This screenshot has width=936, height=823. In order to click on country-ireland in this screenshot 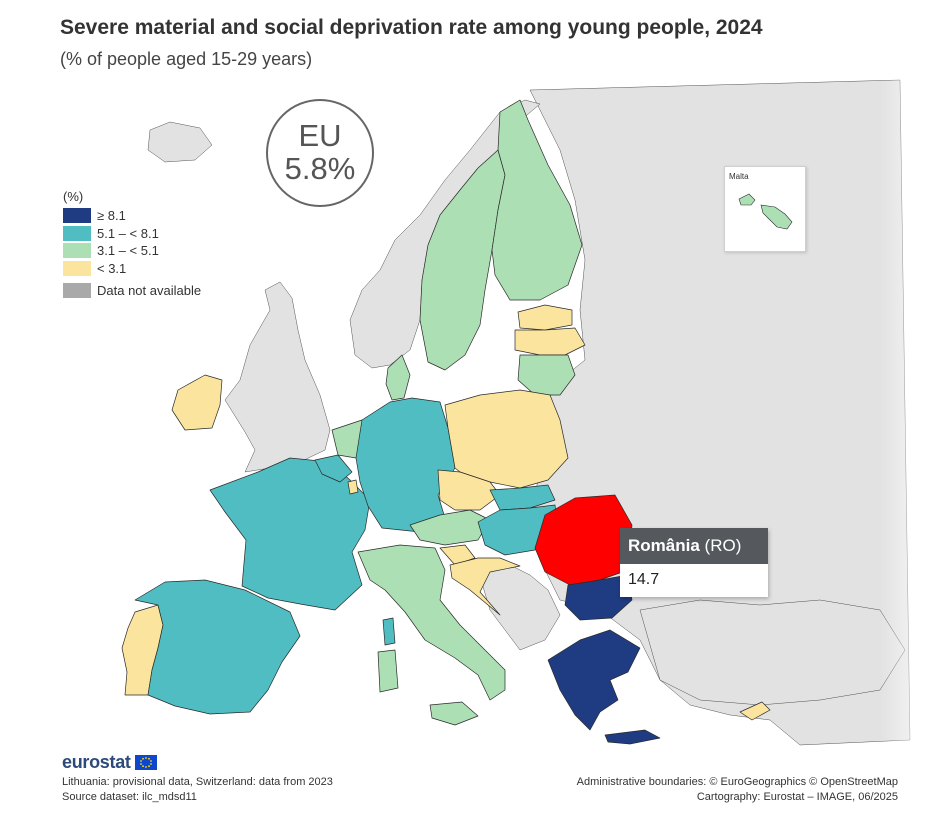, I will do `click(197, 402)`.